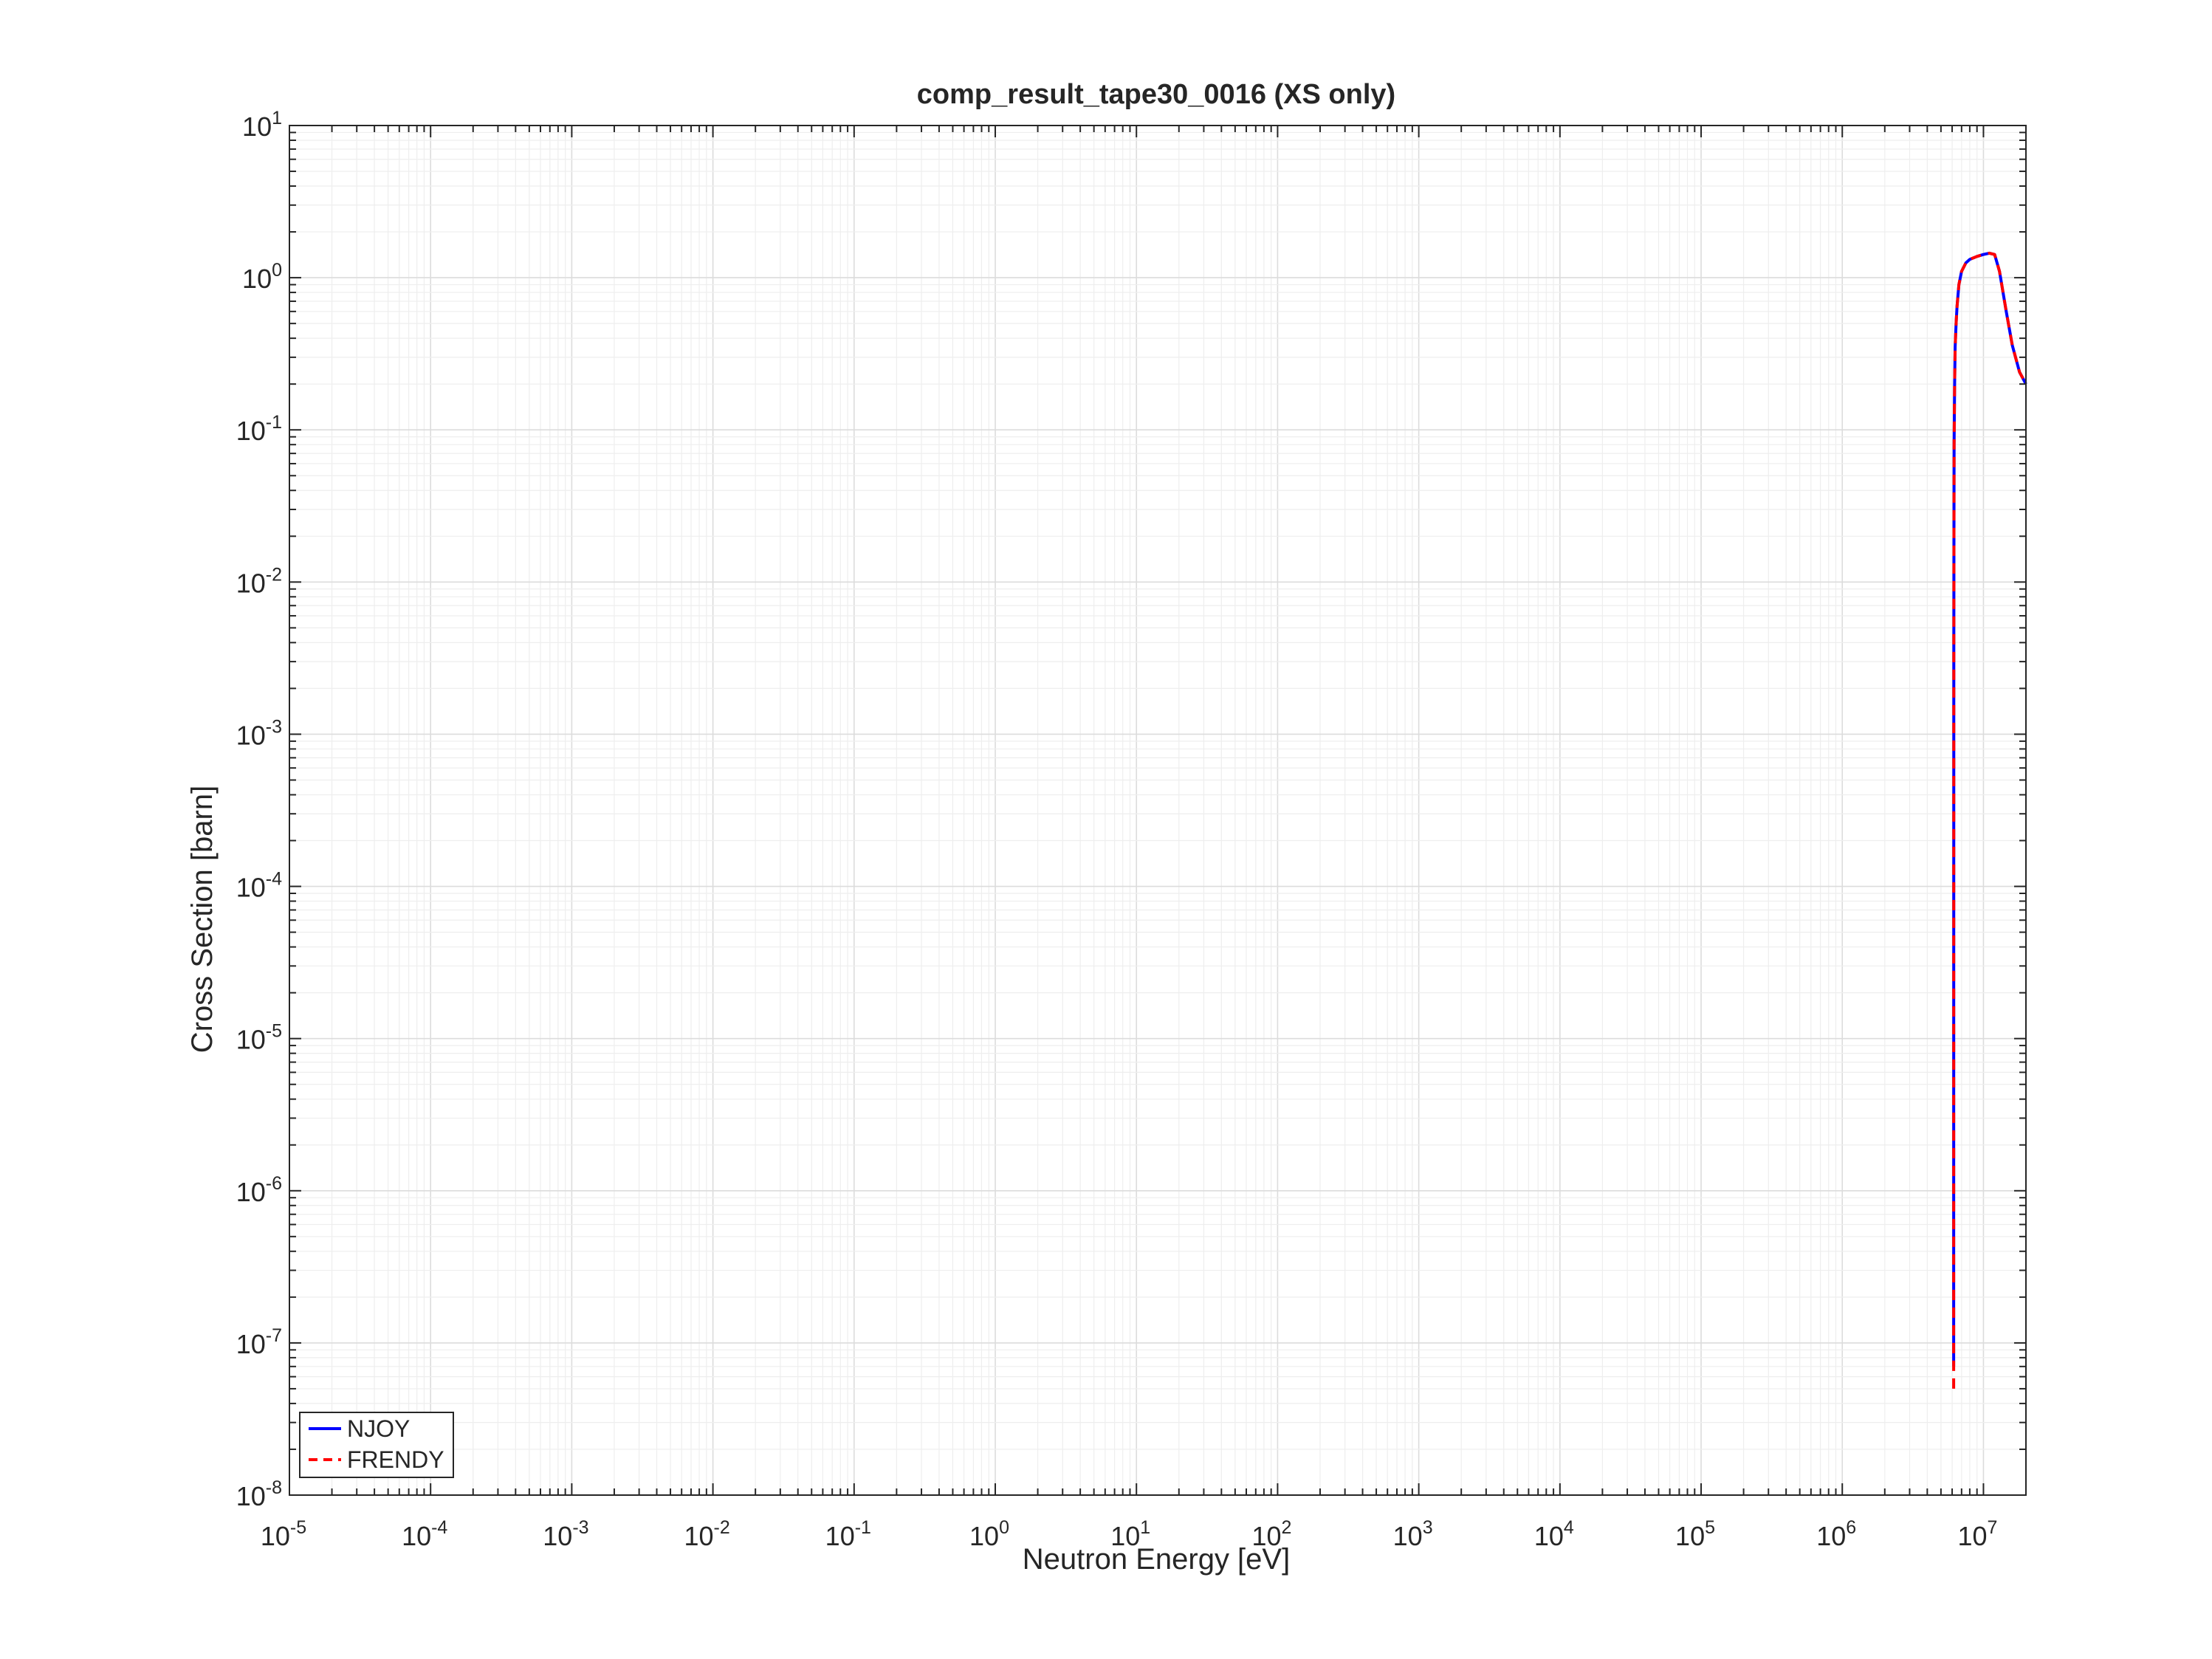 The width and height of the screenshot is (2212, 1659). What do you see at coordinates (202, 919) in the screenshot?
I see `y-axis-label: Cross Section [barn]` at bounding box center [202, 919].